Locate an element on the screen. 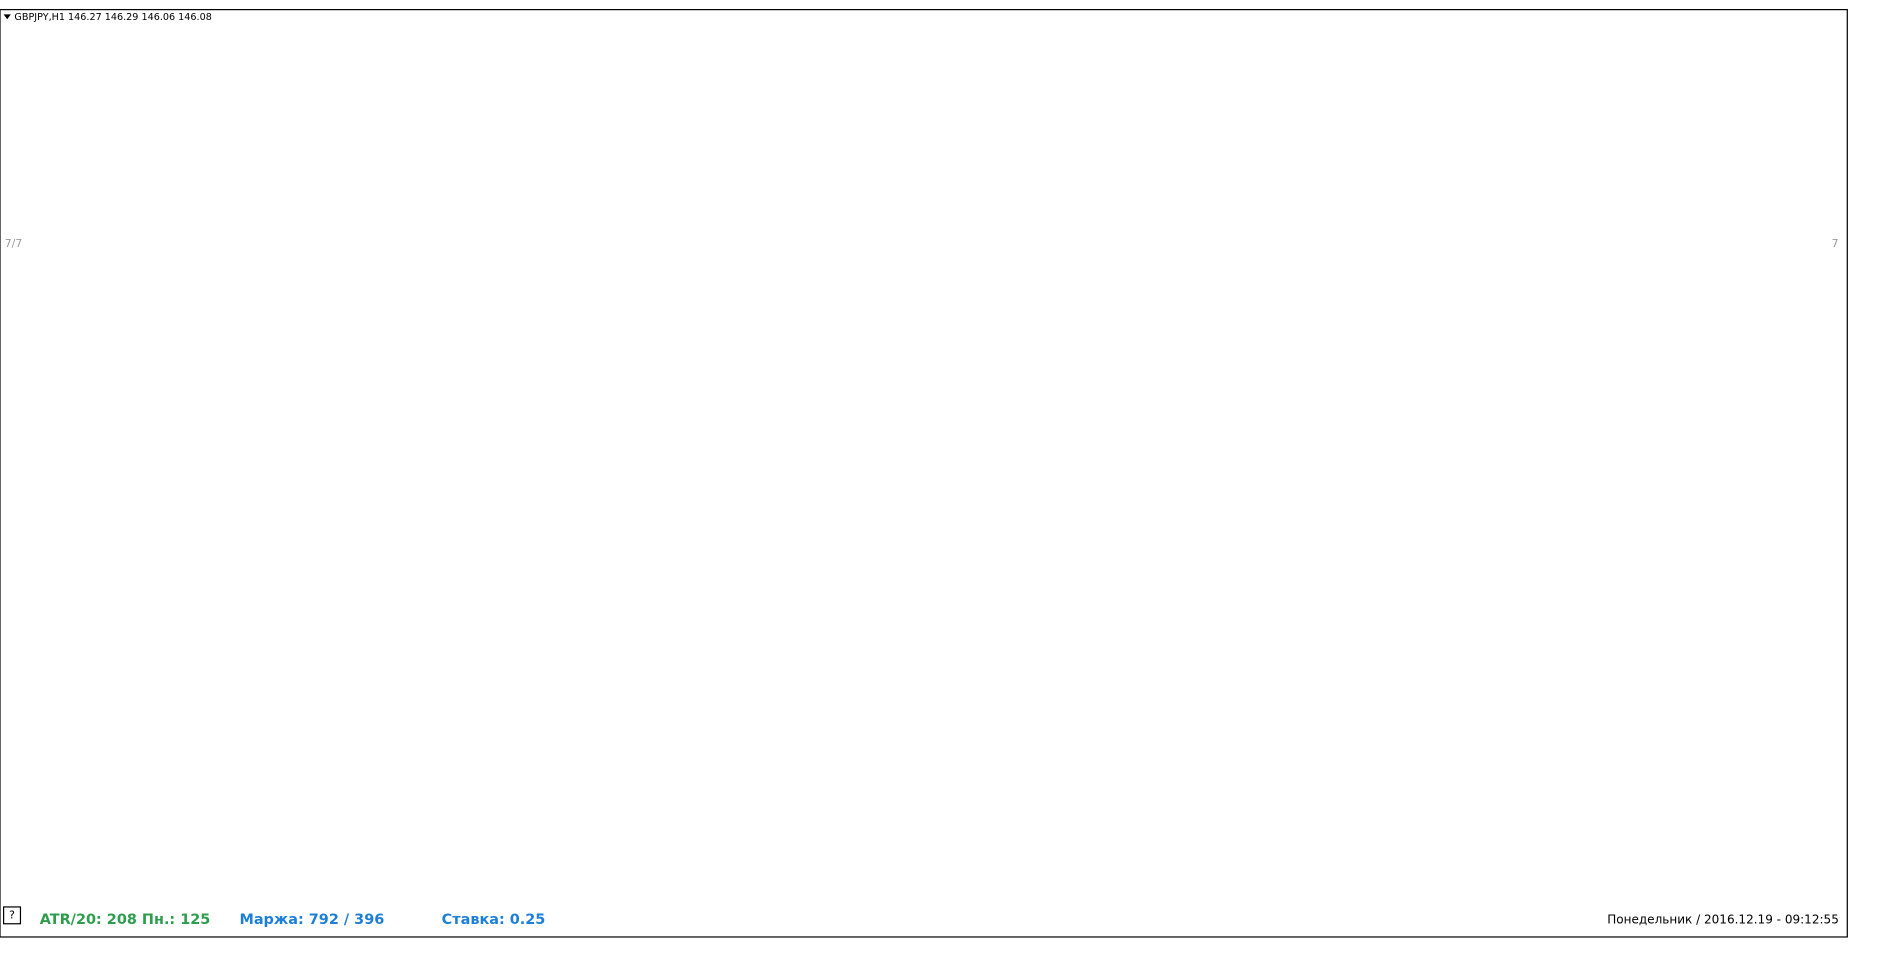 The width and height of the screenshot is (1887, 955). symbol-header: GBPJPY,H1 146.27 146.29 146.06 146.08 is located at coordinates (112, 17).